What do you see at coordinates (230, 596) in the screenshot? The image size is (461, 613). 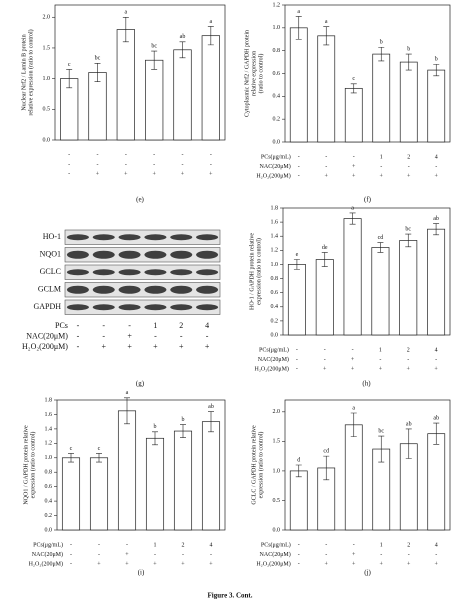 I see `figure-caption: Figure 3. Cont.` at bounding box center [230, 596].